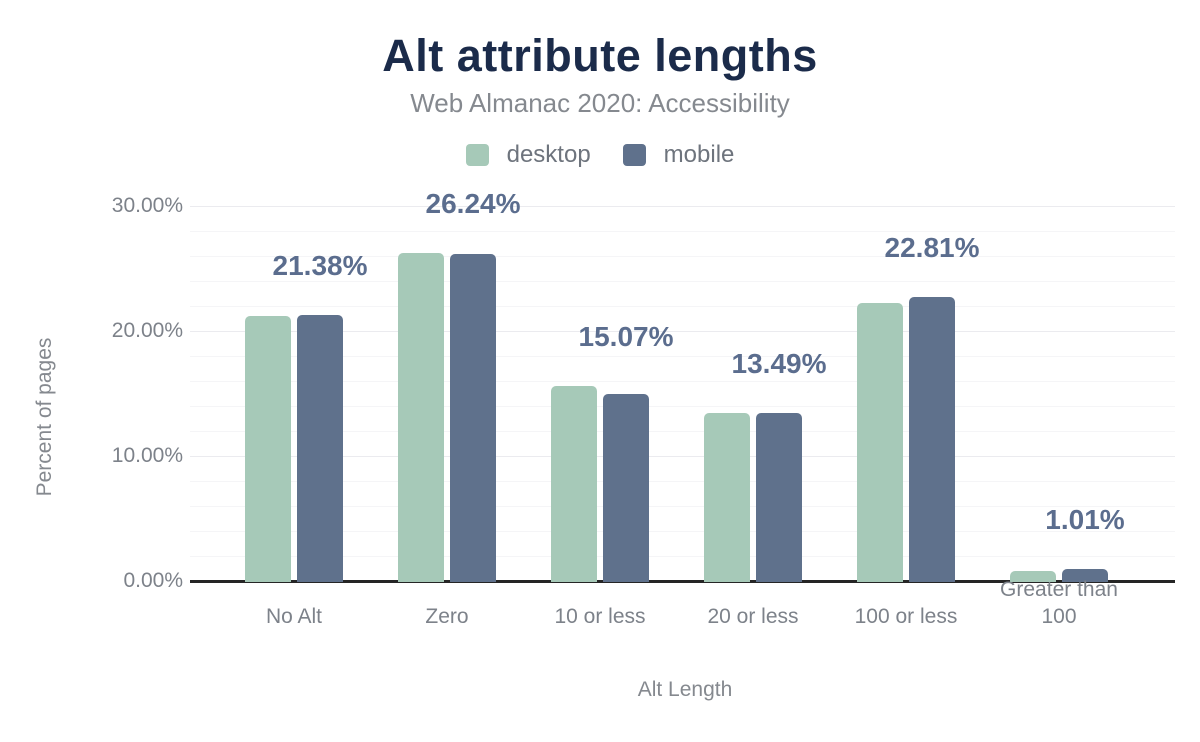 Image resolution: width=1200 pixels, height=742 pixels. What do you see at coordinates (477, 155) in the screenshot?
I see `desktop-swatch-icon` at bounding box center [477, 155].